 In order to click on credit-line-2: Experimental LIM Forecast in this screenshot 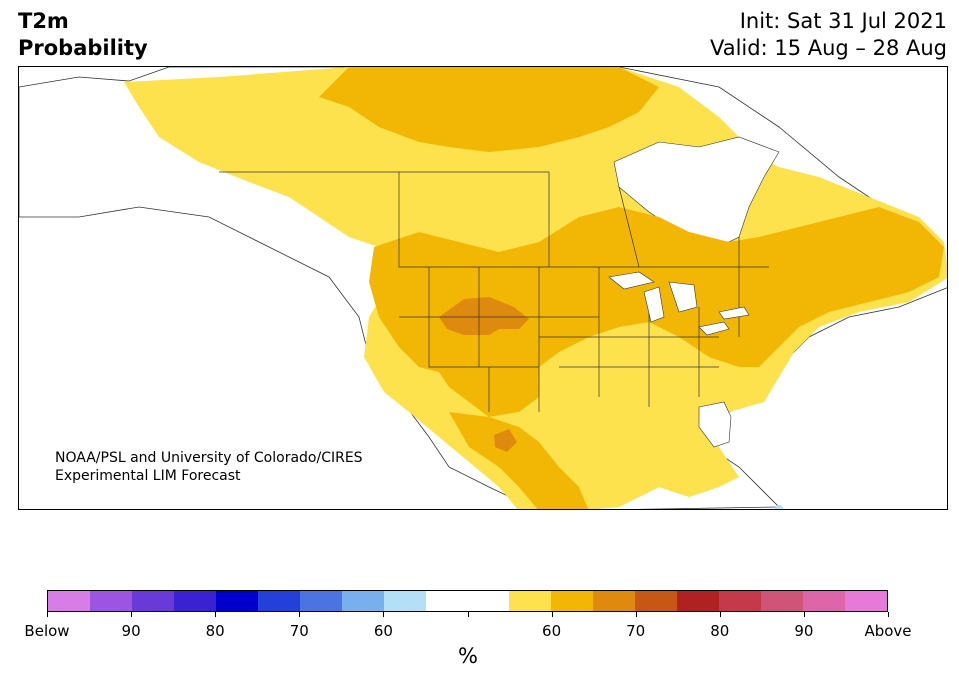, I will do `click(148, 476)`.